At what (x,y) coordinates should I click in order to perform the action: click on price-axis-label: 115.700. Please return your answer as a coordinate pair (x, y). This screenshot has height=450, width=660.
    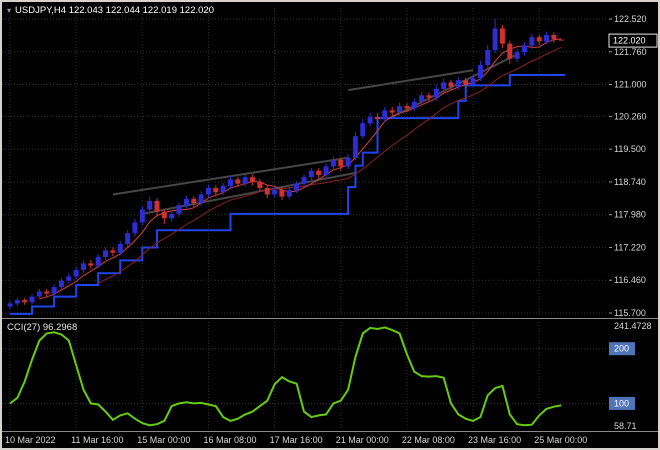
    Looking at the image, I should click on (630, 313).